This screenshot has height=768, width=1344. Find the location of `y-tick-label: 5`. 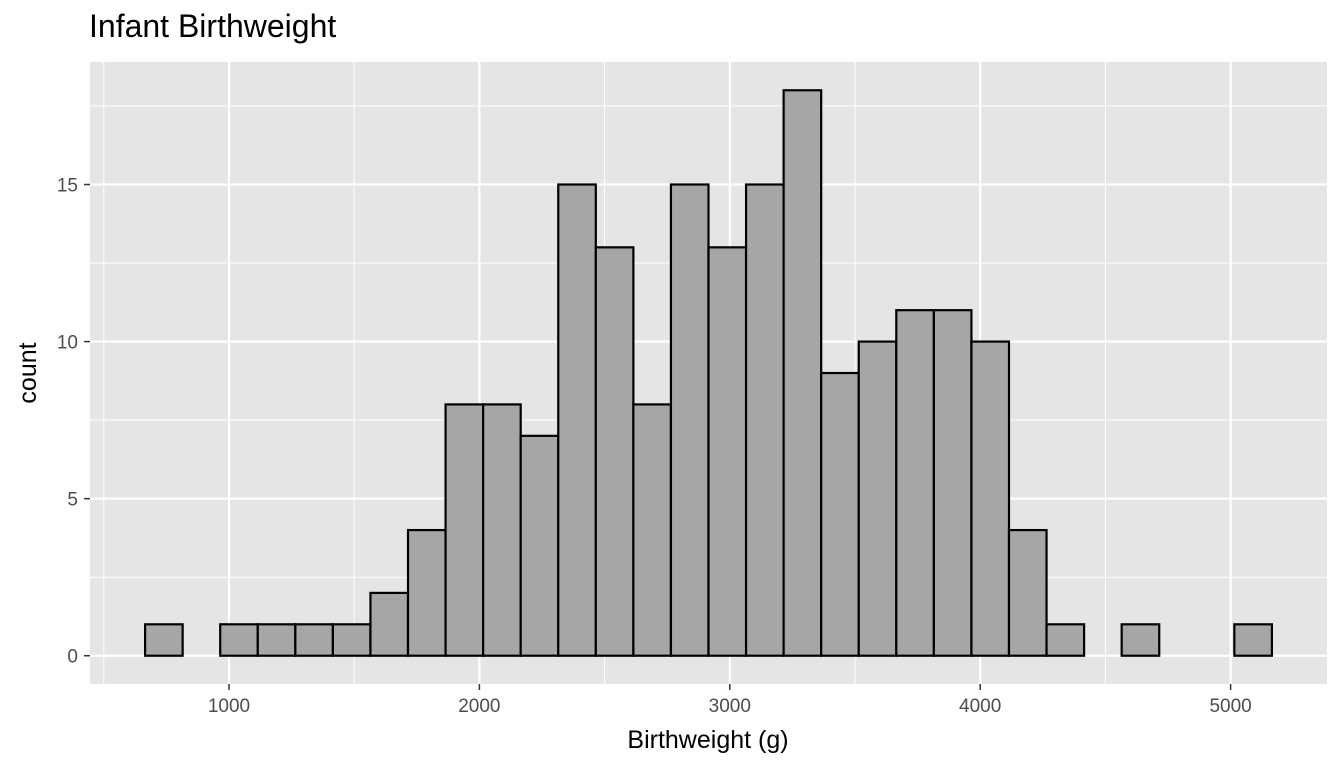

y-tick-label: 5 is located at coordinates (72, 500).